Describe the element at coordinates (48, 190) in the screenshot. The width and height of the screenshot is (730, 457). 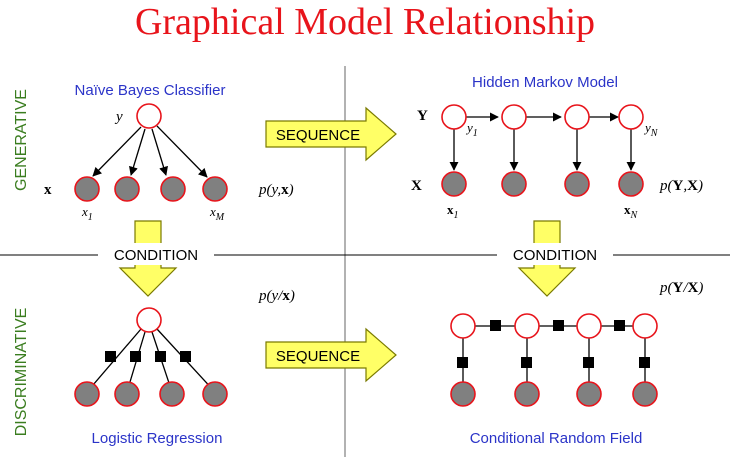
I see `nb-x-label: x` at that location.